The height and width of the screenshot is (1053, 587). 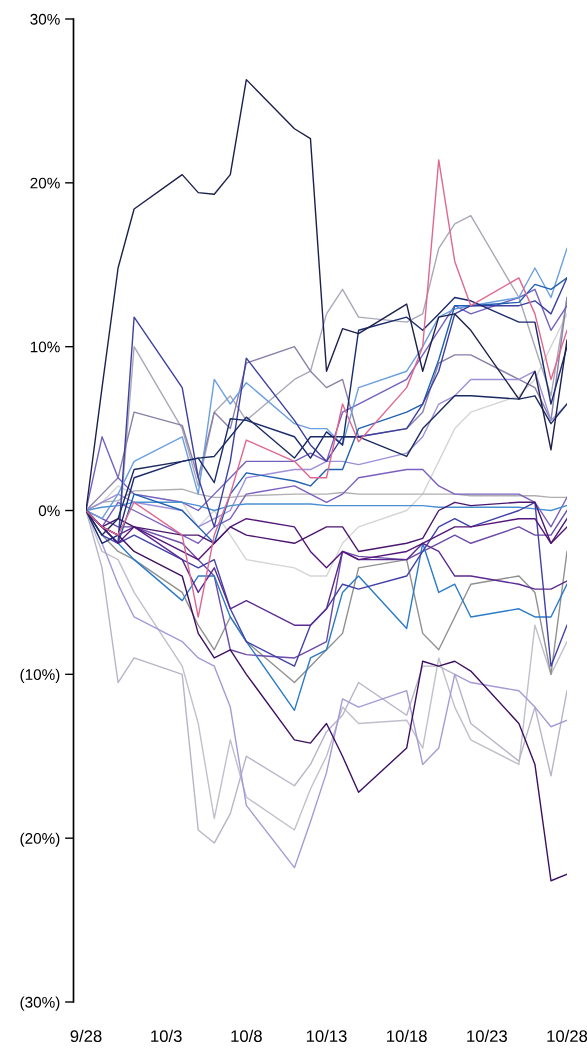 I want to click on y-tick-label: (10%), so click(x=40, y=676).